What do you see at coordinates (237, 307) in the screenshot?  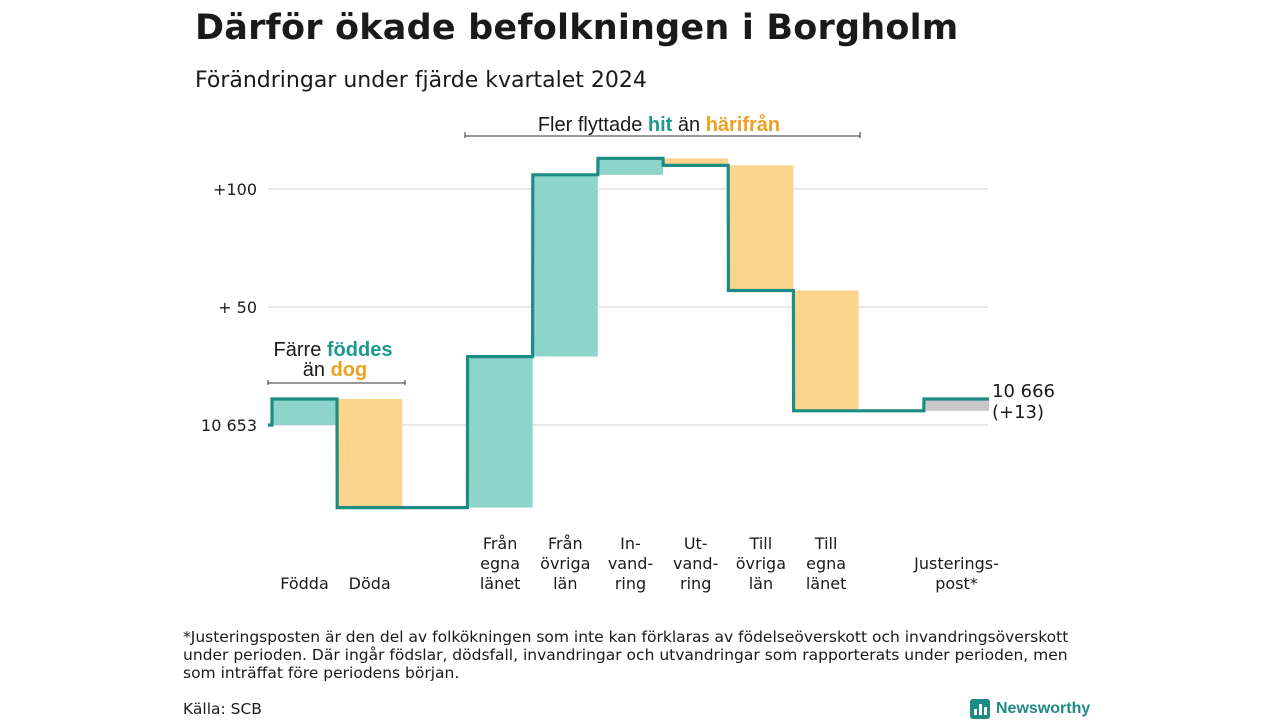 I see `y-tick-label: + 50` at bounding box center [237, 307].